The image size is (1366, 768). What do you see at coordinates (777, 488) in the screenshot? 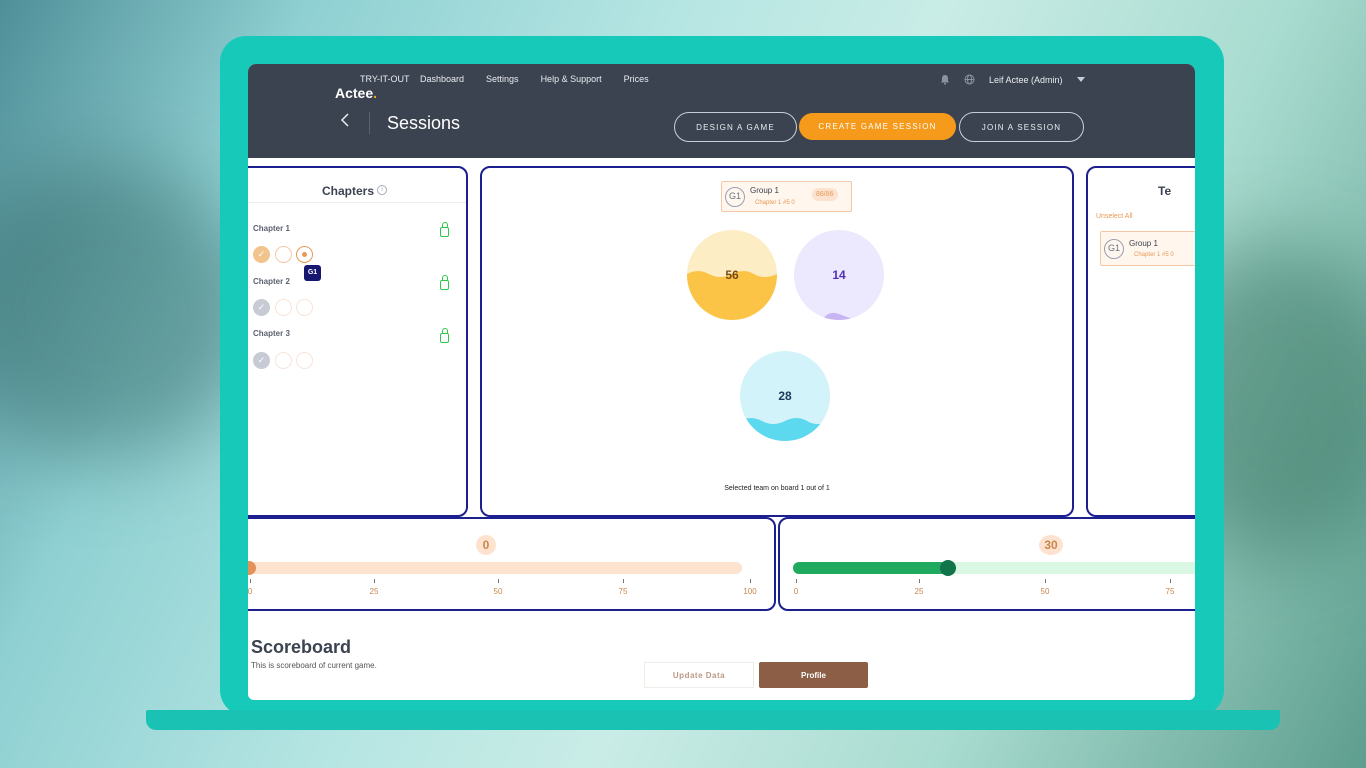
I see `board-status-text: Selected team on board 1 out of 1` at bounding box center [777, 488].